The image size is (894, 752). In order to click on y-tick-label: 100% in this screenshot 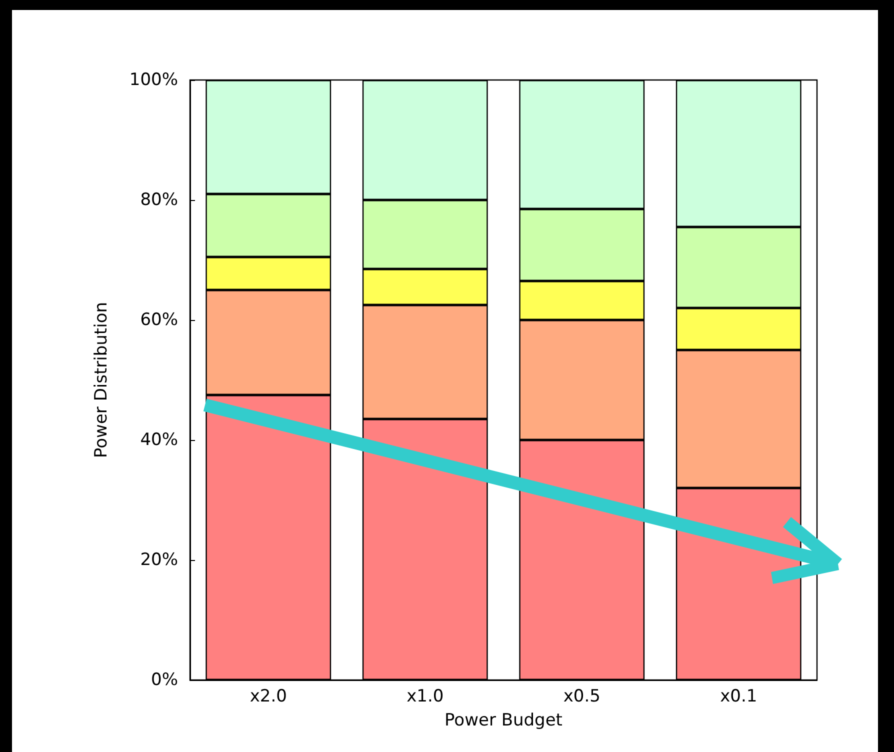, I will do `click(153, 80)`.